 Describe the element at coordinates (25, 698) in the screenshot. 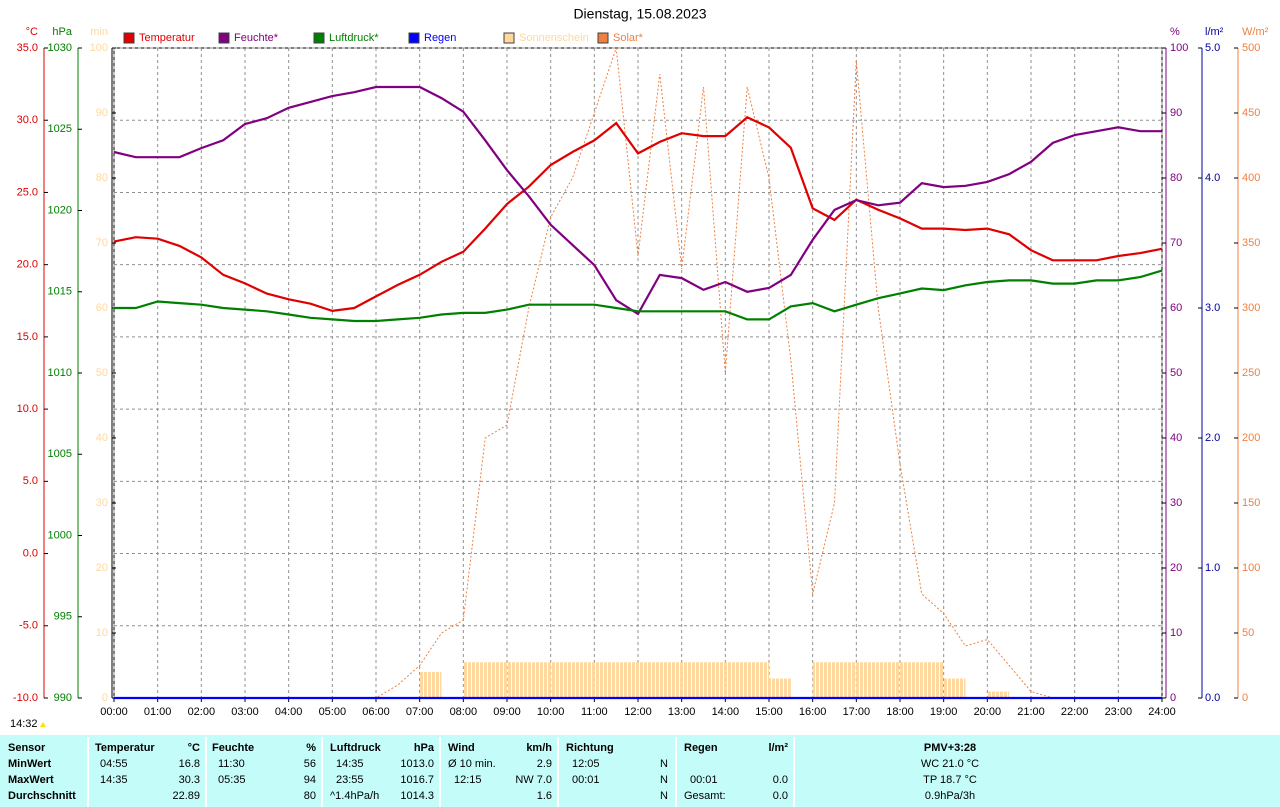

I see `y-tick-label: -10.0` at that location.